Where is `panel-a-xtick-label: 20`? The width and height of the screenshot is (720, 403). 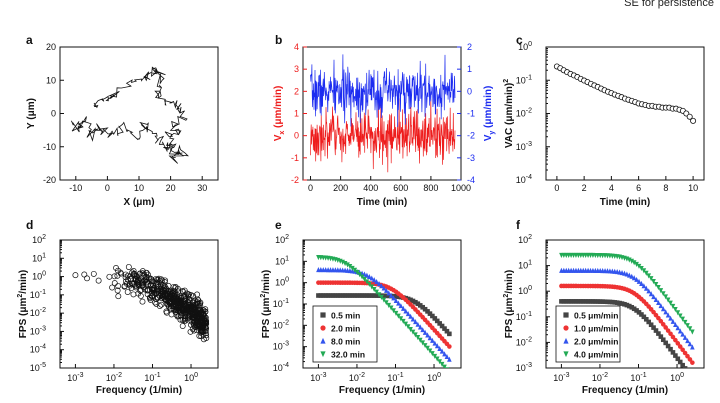 panel-a-xtick-label: 20 is located at coordinates (171, 188).